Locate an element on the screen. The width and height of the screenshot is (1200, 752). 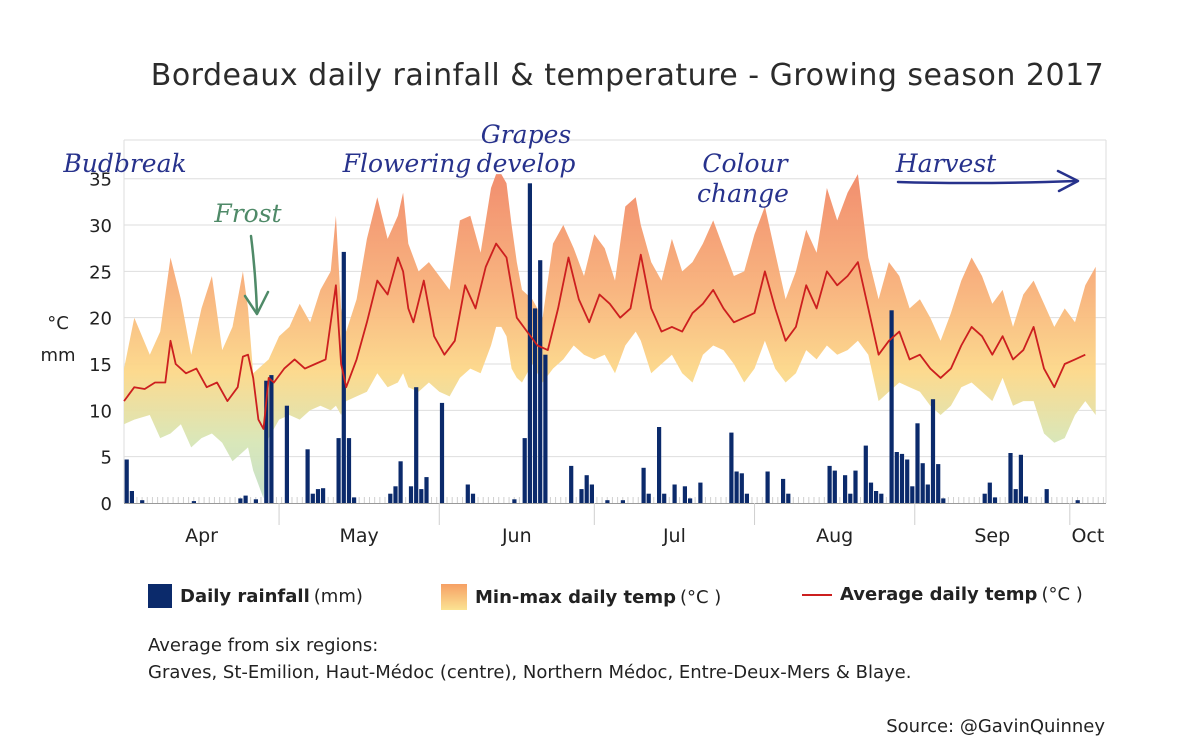
legend-unit-average: (°C ) is located at coordinates (1062, 594).